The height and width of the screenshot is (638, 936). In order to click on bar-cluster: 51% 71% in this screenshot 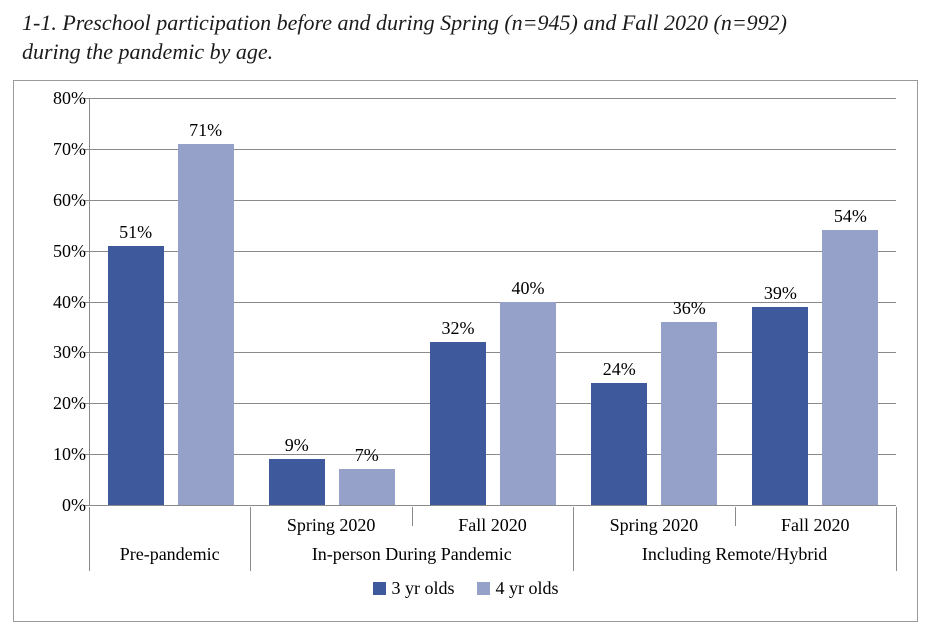, I will do `click(170, 301)`.